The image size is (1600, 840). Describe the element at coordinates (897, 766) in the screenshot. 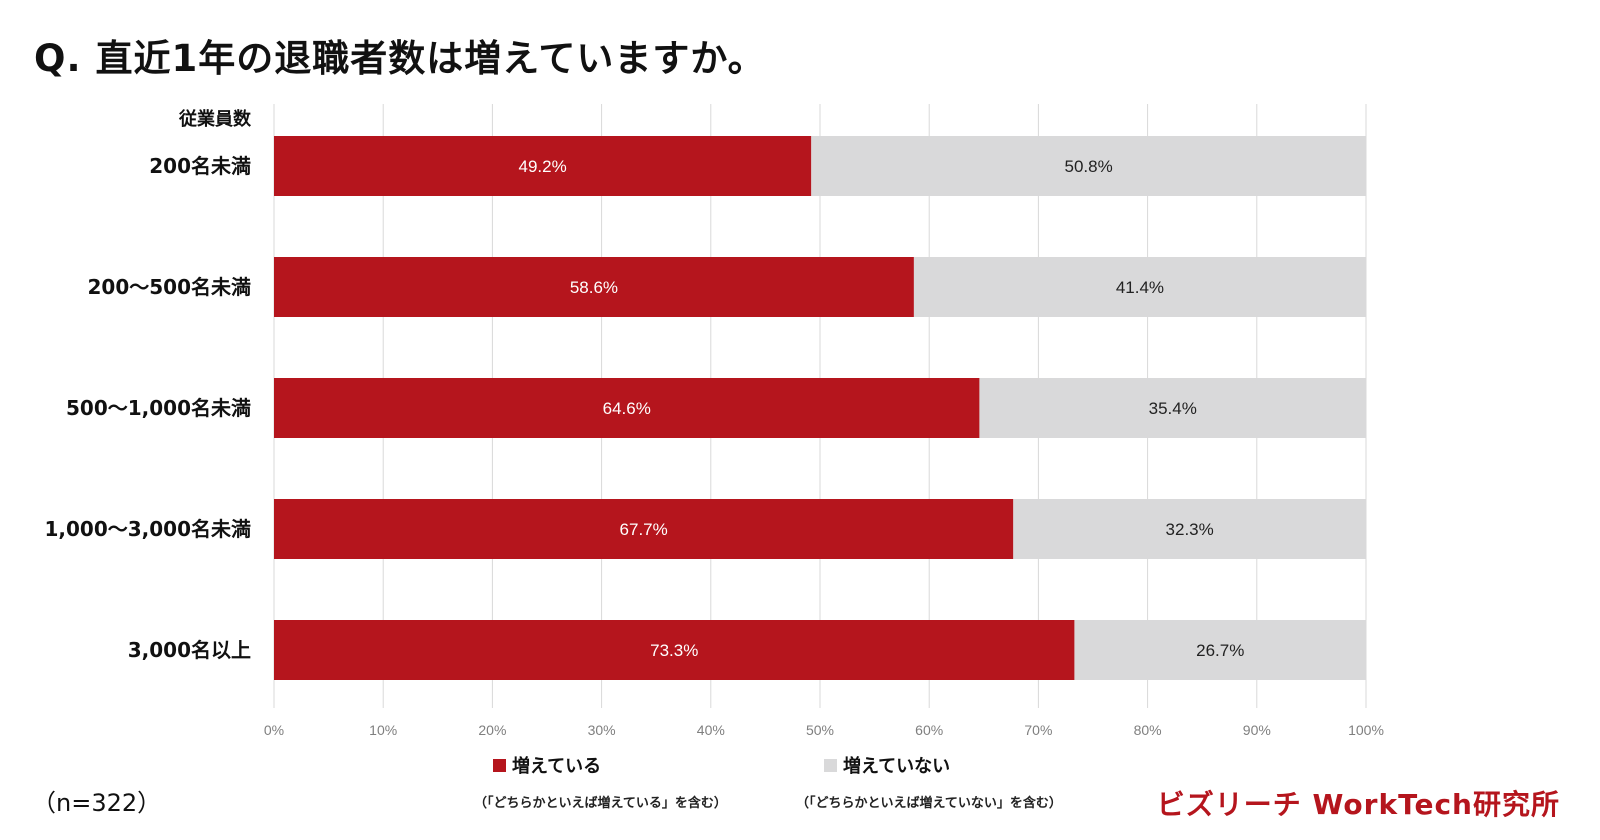

I see `legend-label-not-increased: 増えていない` at that location.